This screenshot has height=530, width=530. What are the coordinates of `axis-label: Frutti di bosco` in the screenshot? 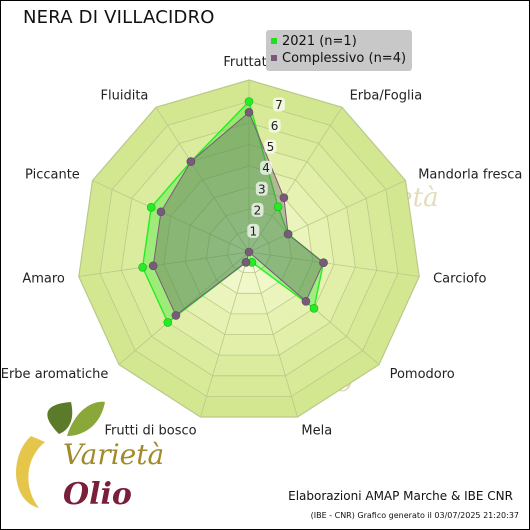 It's located at (150, 431).